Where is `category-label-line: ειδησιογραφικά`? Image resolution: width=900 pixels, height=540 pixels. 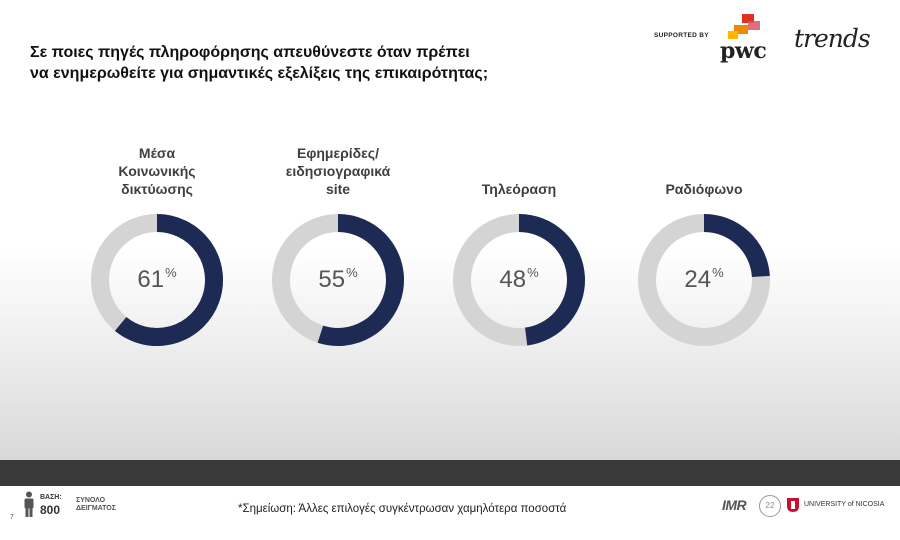 category-label-line: ειδησιογραφικά is located at coordinates (338, 171).